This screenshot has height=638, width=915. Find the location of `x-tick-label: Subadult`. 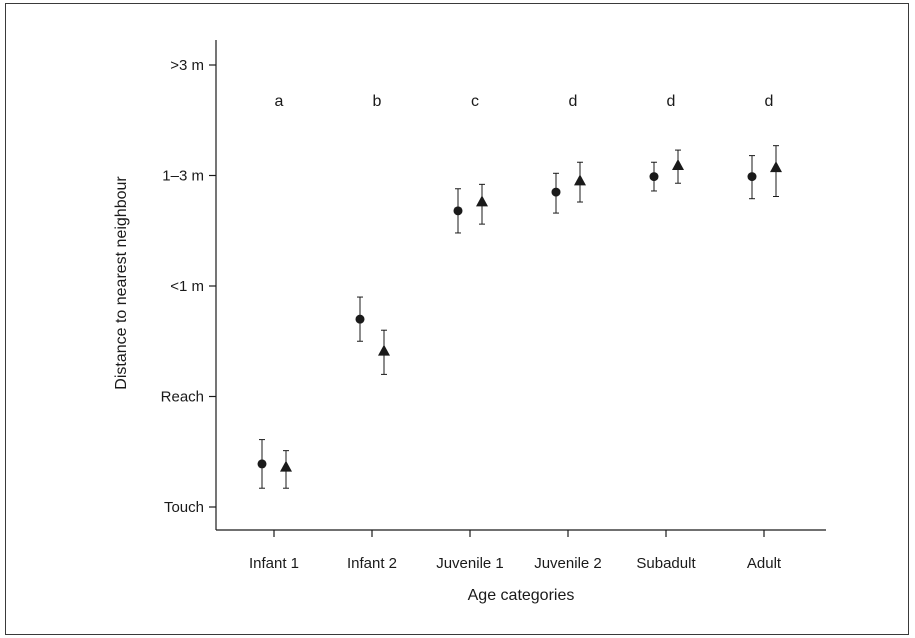

x-tick-label: Subadult is located at coordinates (666, 563).